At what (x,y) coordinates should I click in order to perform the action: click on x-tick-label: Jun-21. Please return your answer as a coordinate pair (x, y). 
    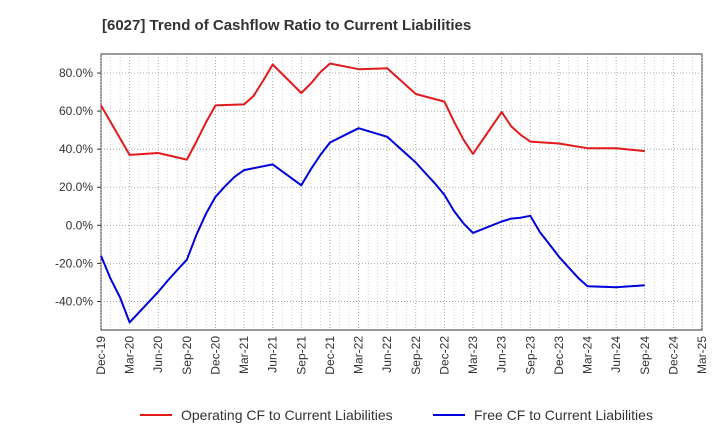
    Looking at the image, I should click on (273, 354).